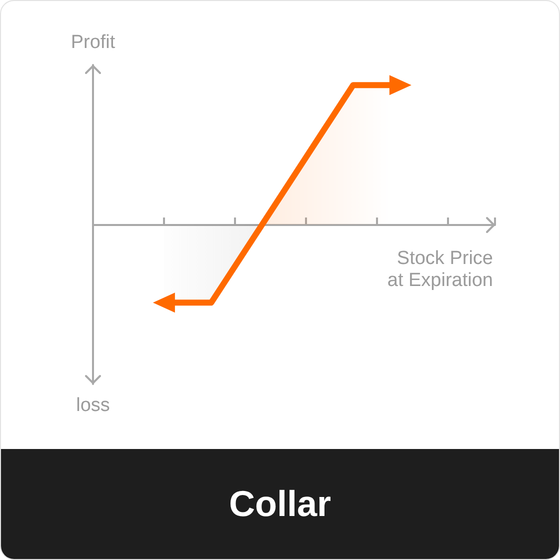 This screenshot has width=560, height=560. I want to click on x-axis-title: Stock Price at Expiration, so click(439, 270).